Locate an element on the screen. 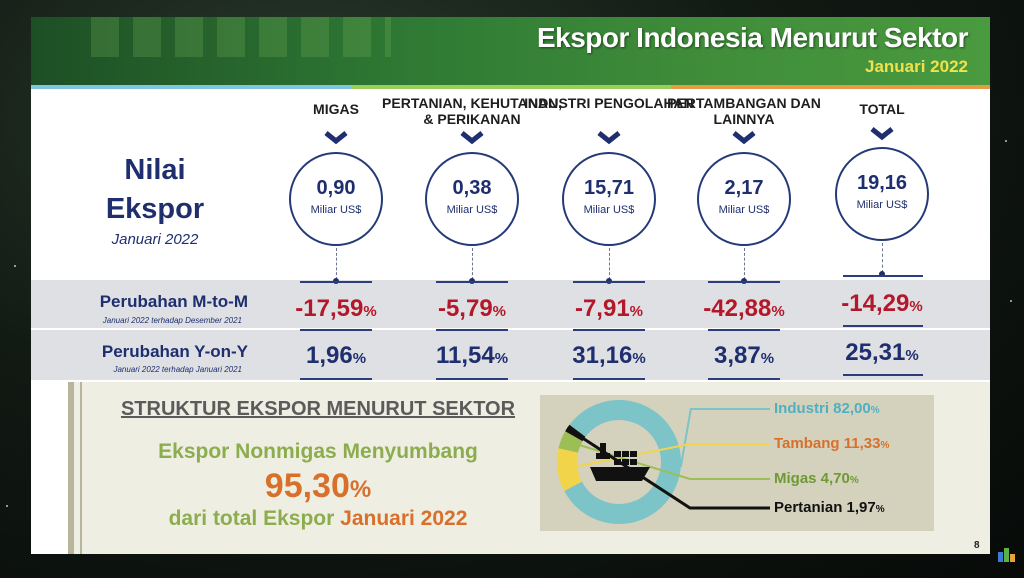  legend-tambang: Tambang 11,33% is located at coordinates (831, 443).